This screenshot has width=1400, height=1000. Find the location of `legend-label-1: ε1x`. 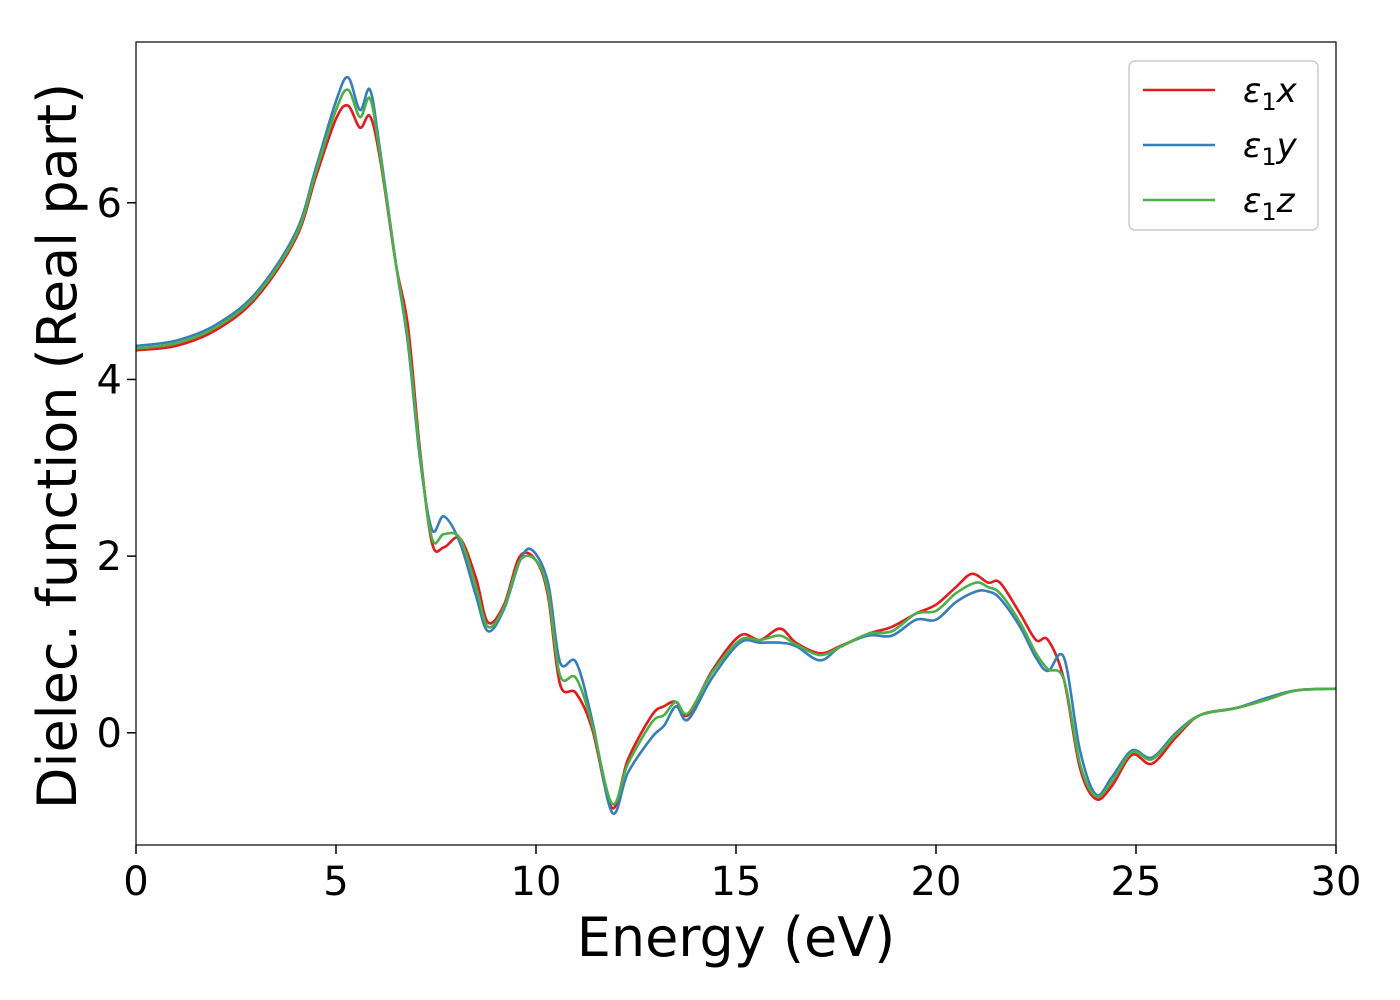

legend-label-1: ε1x is located at coordinates (1270, 93).